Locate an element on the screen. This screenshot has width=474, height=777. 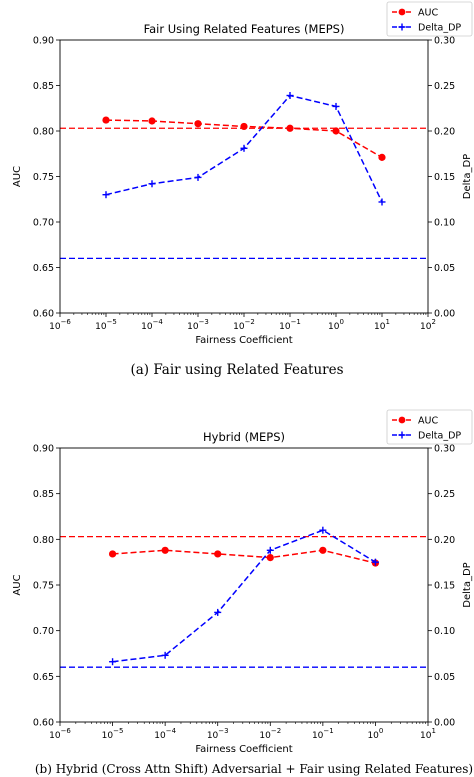
x-tick-label: 10² is located at coordinates (428, 325).